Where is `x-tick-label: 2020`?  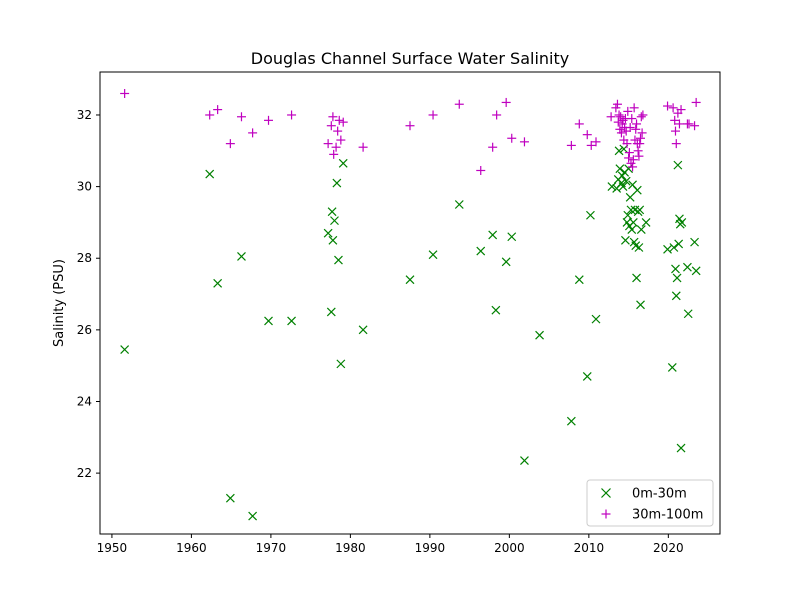 x-tick-label: 2020 is located at coordinates (668, 548).